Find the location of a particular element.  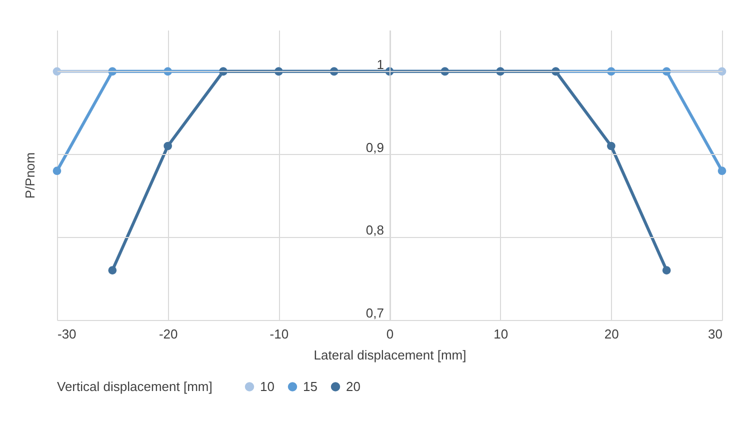

y-tick-label: 0,7 is located at coordinates (375, 313).